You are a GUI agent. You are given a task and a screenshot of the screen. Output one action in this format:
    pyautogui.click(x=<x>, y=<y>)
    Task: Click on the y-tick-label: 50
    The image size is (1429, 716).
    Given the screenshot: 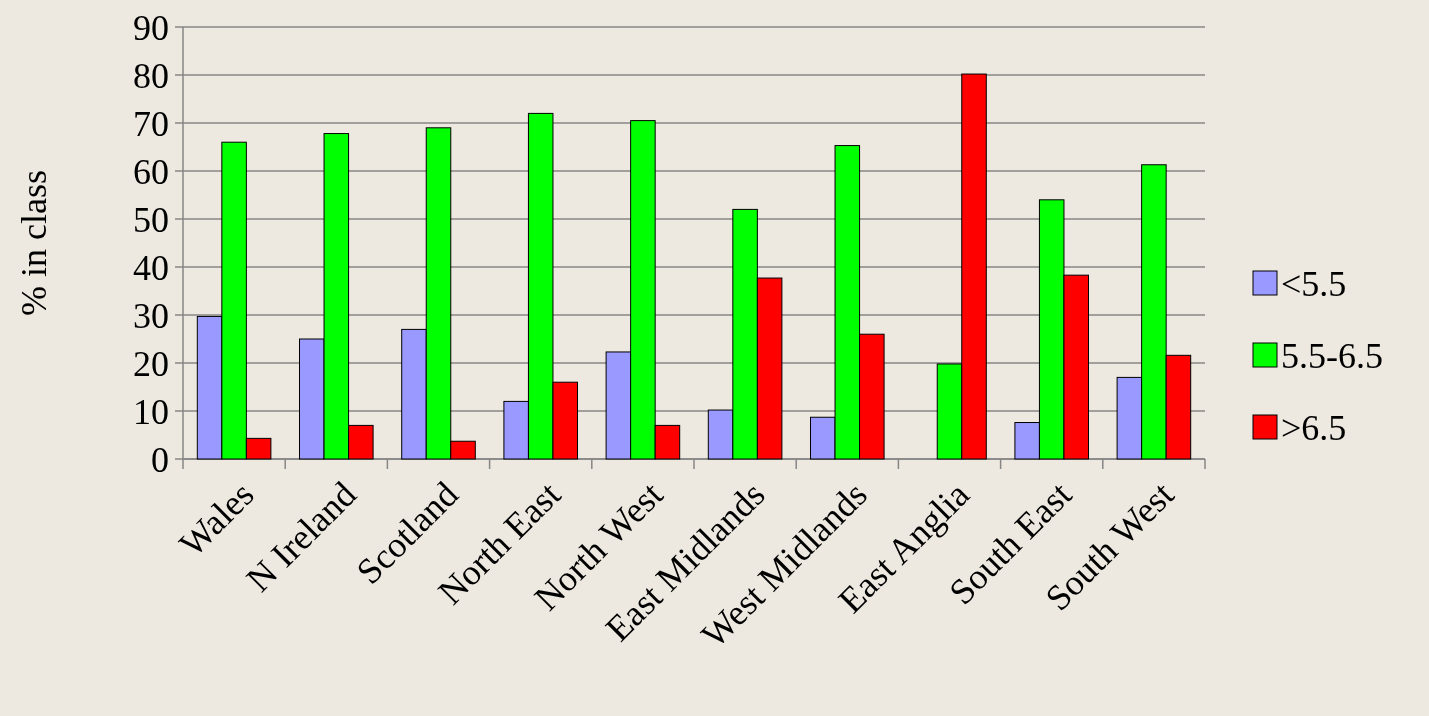 What is the action you would take?
    pyautogui.click(x=151, y=219)
    